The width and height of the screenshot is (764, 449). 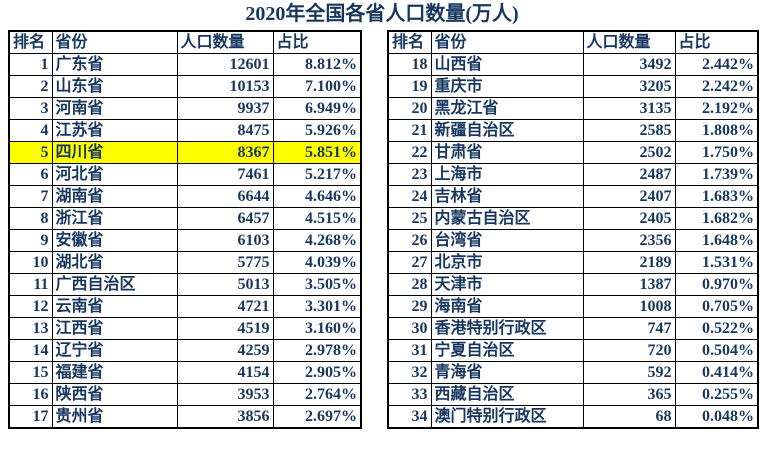 I want to click on province-cell: 广东省, so click(x=114, y=64).